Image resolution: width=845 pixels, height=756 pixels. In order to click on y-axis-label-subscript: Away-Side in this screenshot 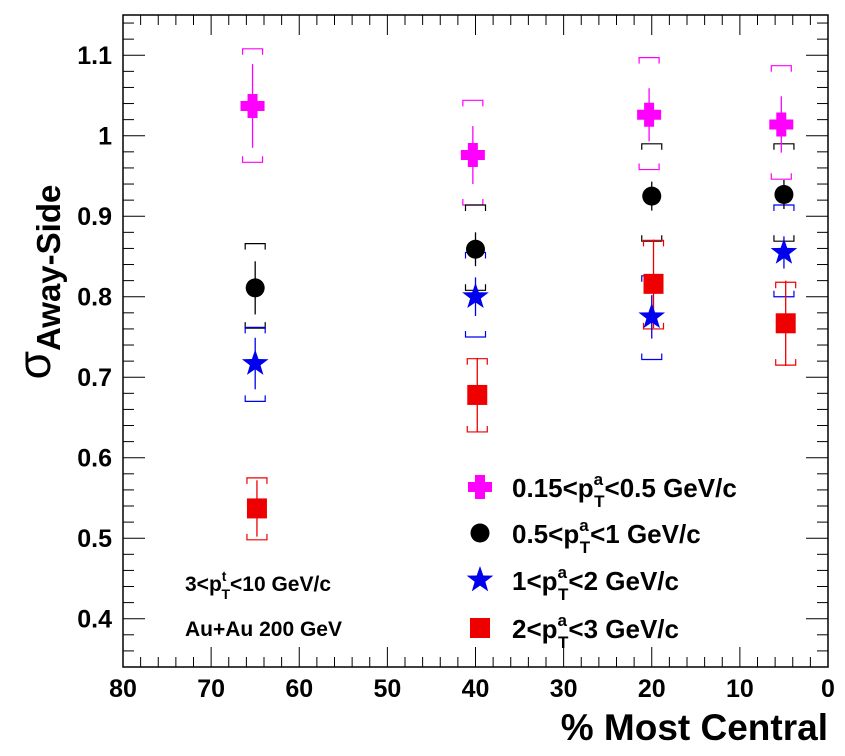, I will do `click(48, 268)`.